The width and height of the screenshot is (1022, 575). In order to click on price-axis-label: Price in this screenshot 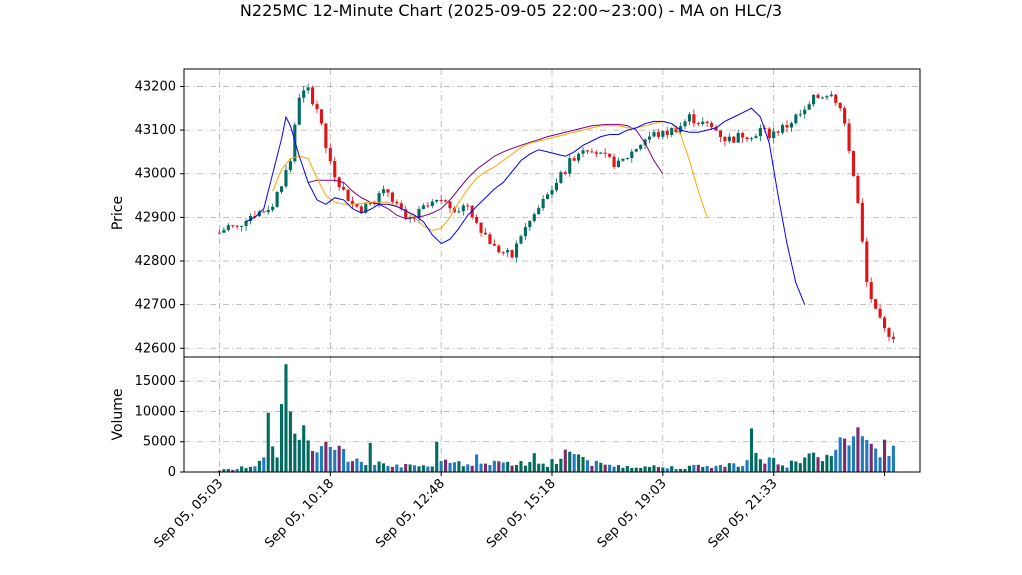, I will do `click(118, 213)`.